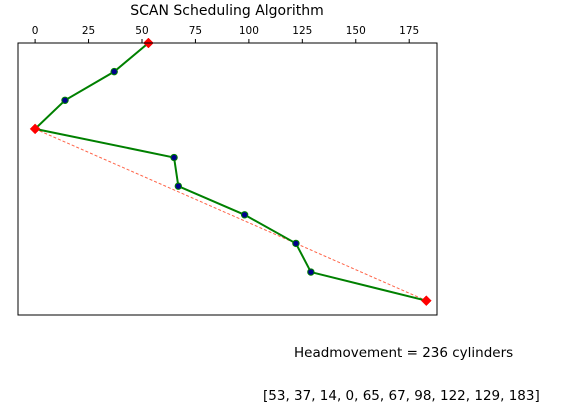  Describe the element at coordinates (141, 31) in the screenshot. I see `x-tick-label-50: 50` at that location.